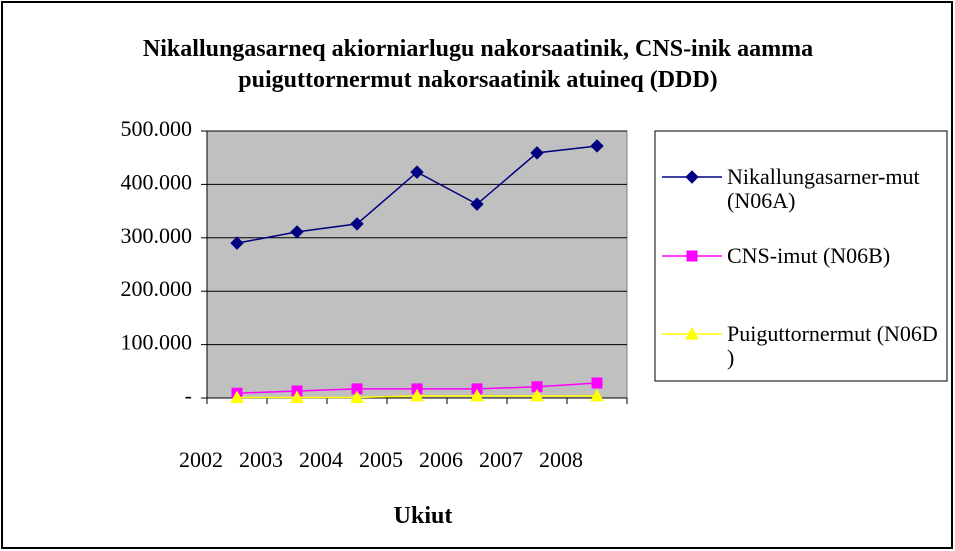  What do you see at coordinates (157, 288) in the screenshot?
I see `y-tick-label: 200.000` at bounding box center [157, 288].